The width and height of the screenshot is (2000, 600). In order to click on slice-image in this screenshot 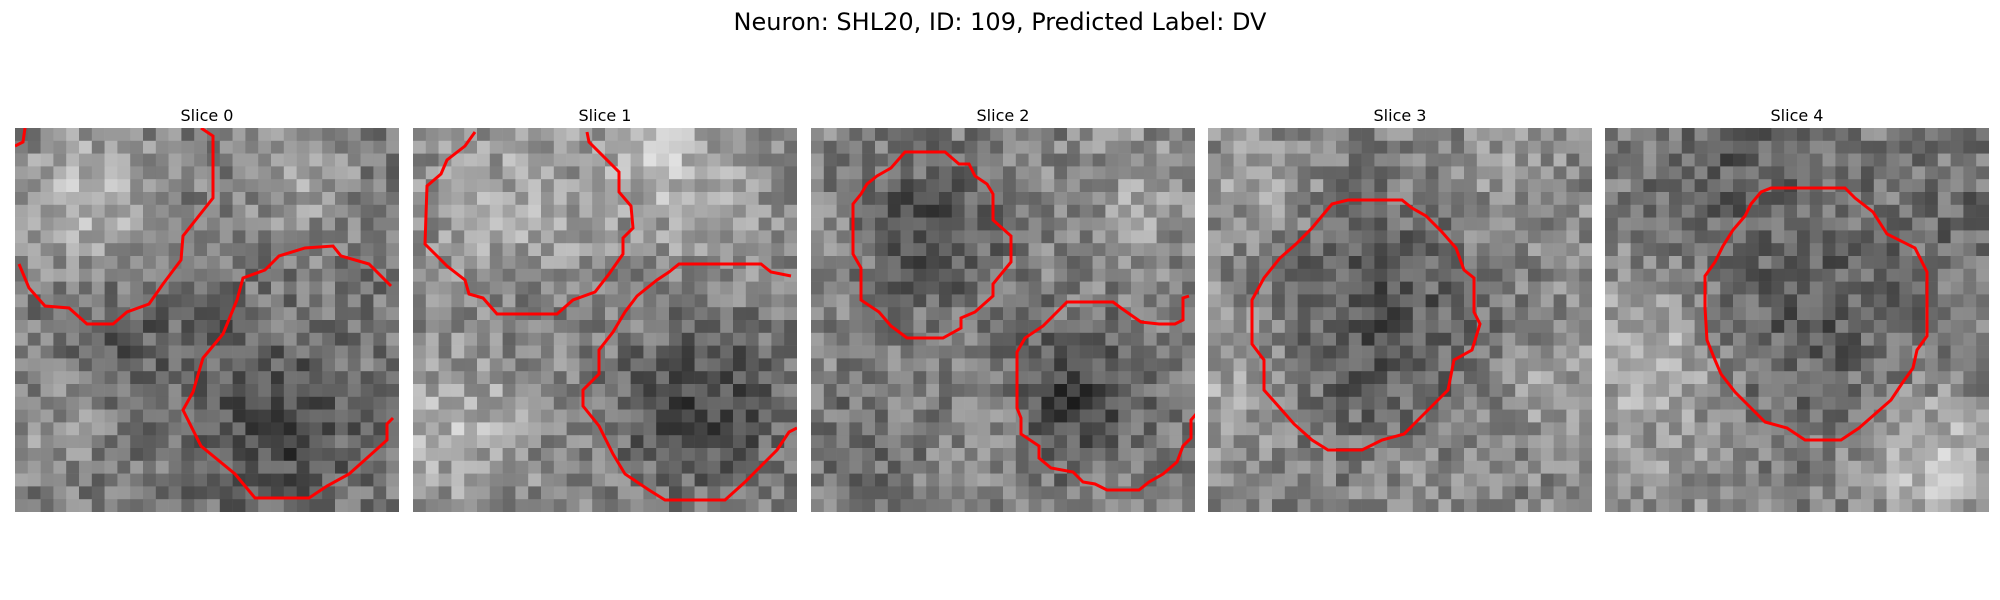, I will do `click(1400, 320)`.